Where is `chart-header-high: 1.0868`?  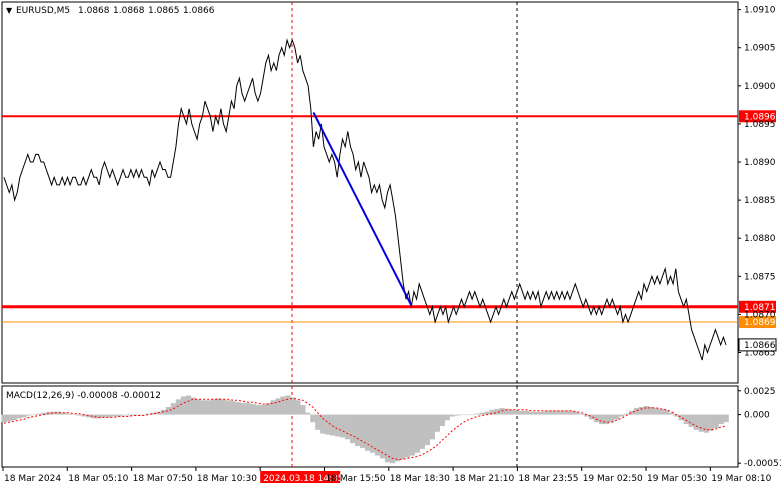 chart-header-high: 1.0868 is located at coordinates (129, 11).